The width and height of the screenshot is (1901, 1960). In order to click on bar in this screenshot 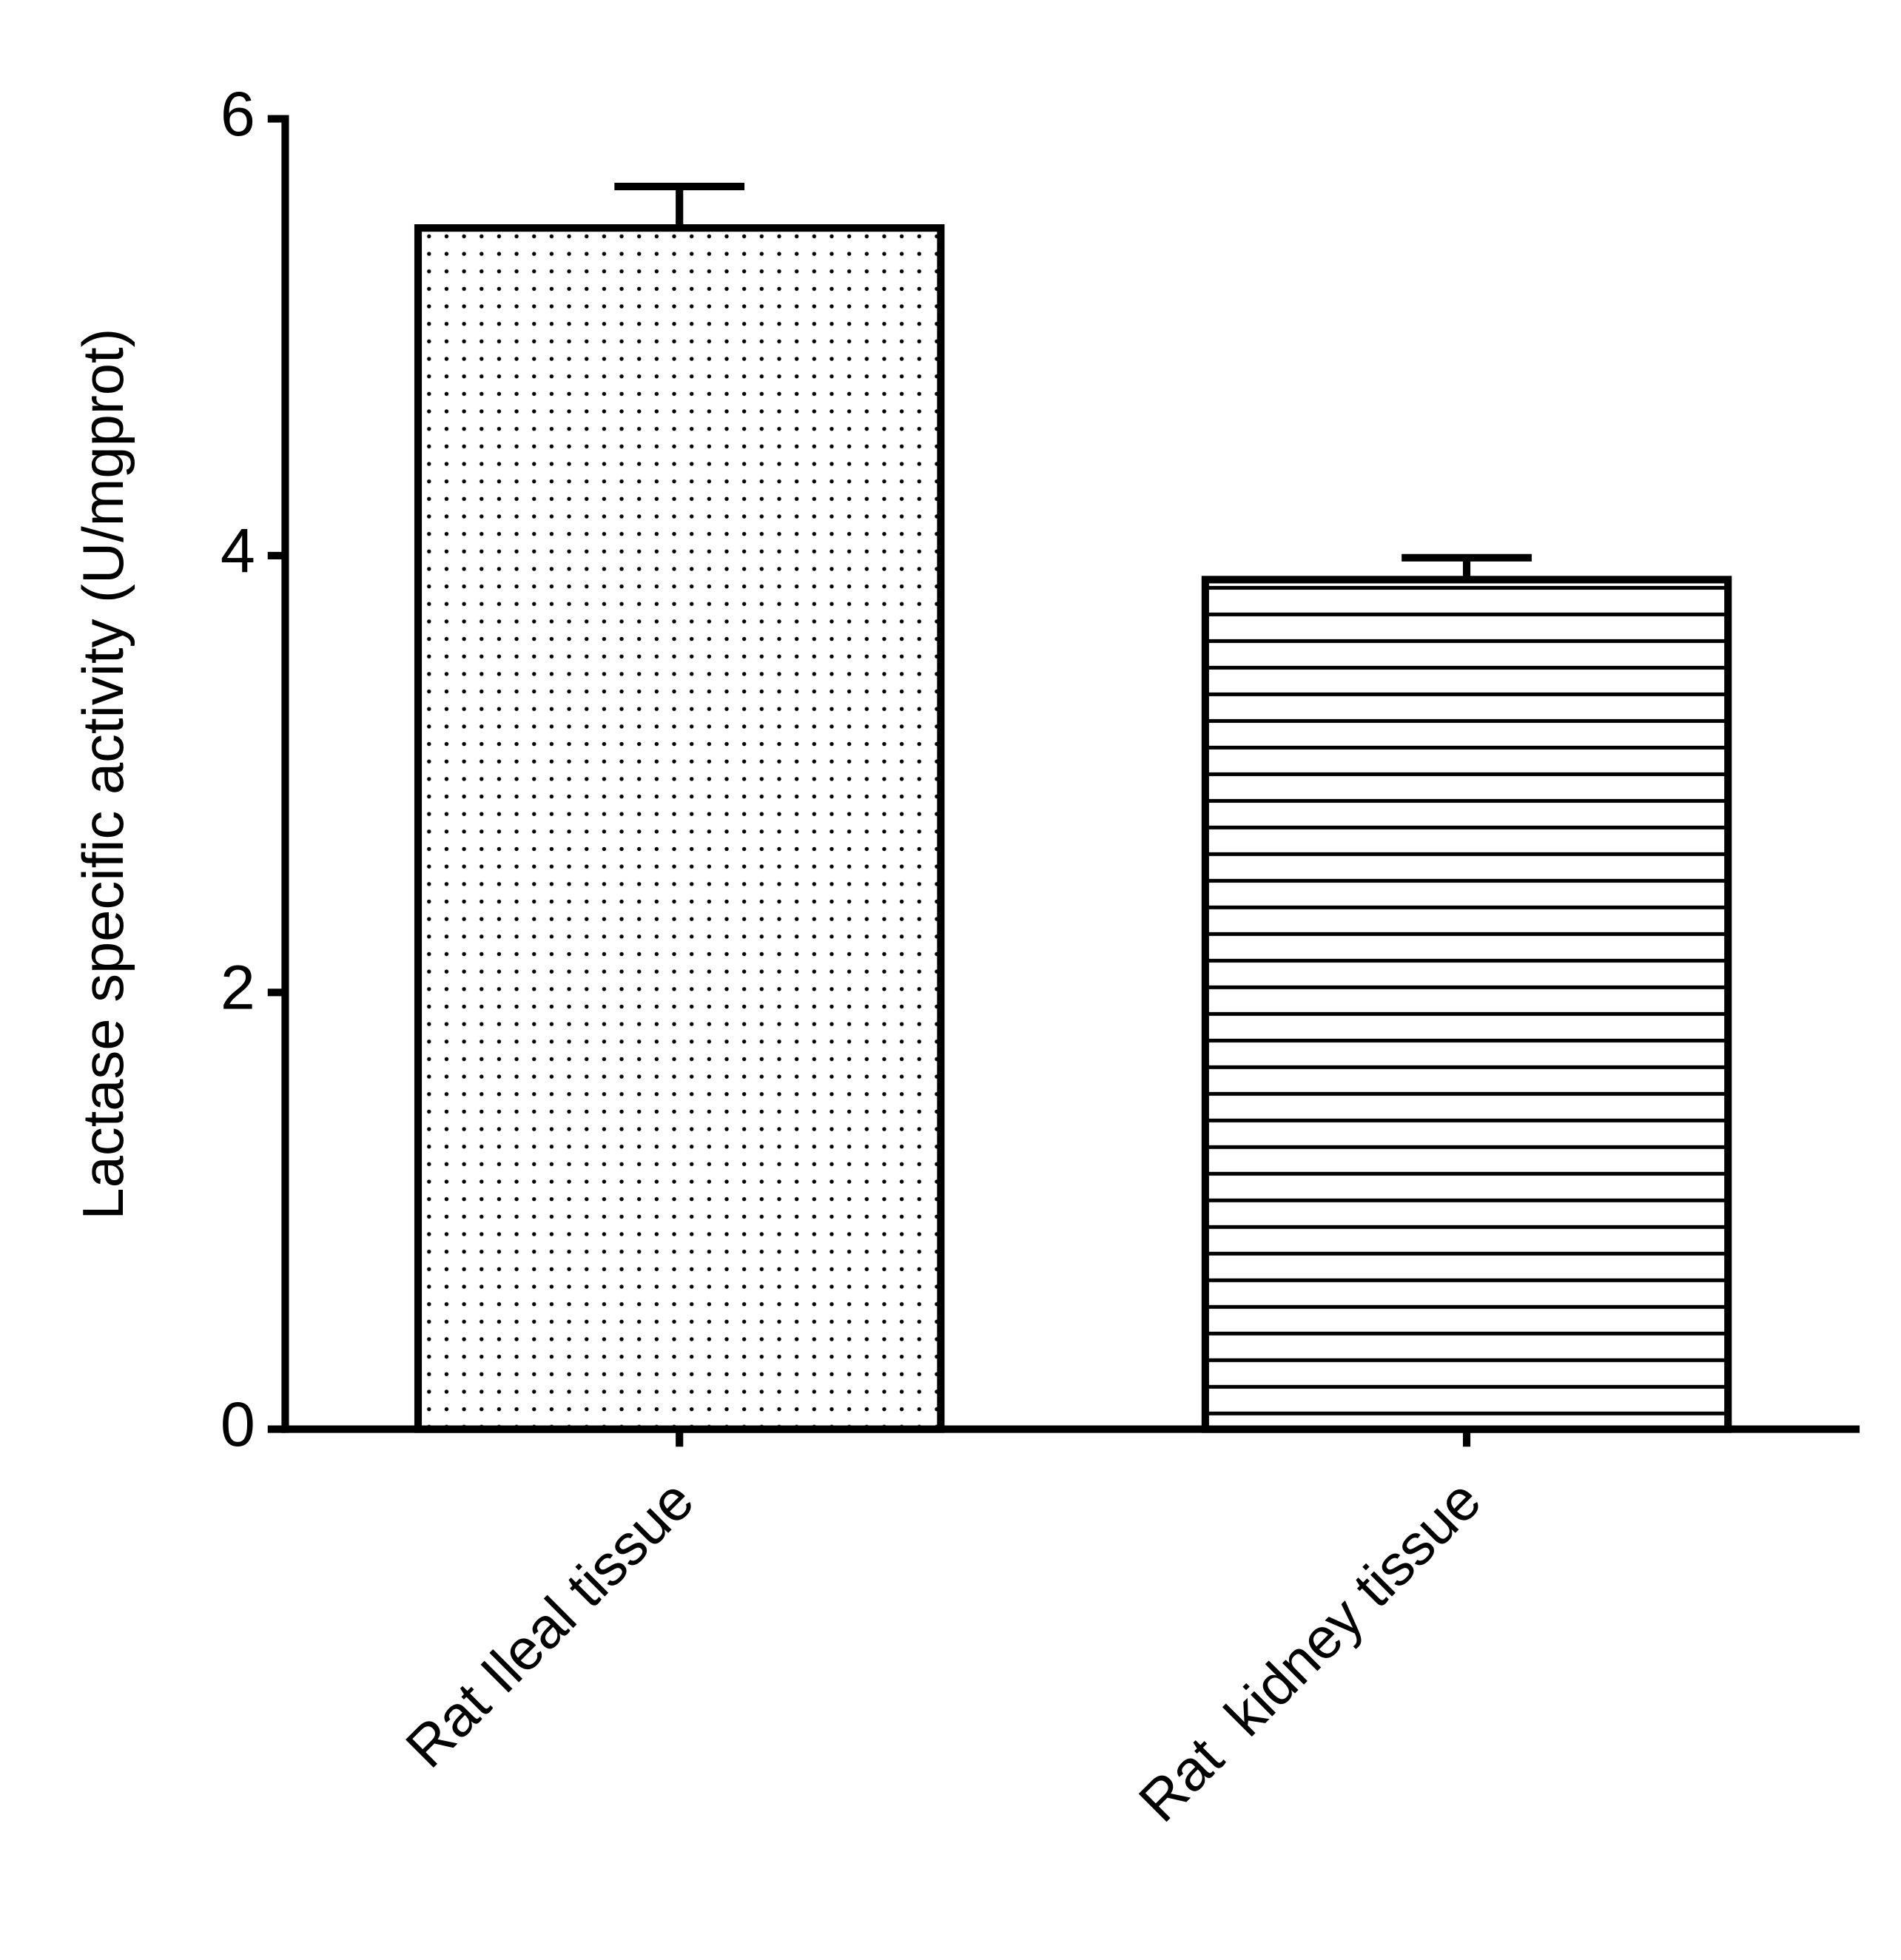, I will do `click(1466, 1004)`.